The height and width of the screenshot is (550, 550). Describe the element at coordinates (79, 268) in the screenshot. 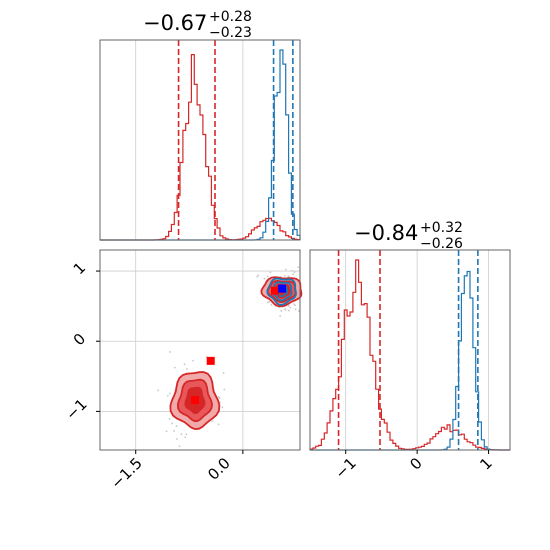

I see `y-tick-label: 1` at that location.